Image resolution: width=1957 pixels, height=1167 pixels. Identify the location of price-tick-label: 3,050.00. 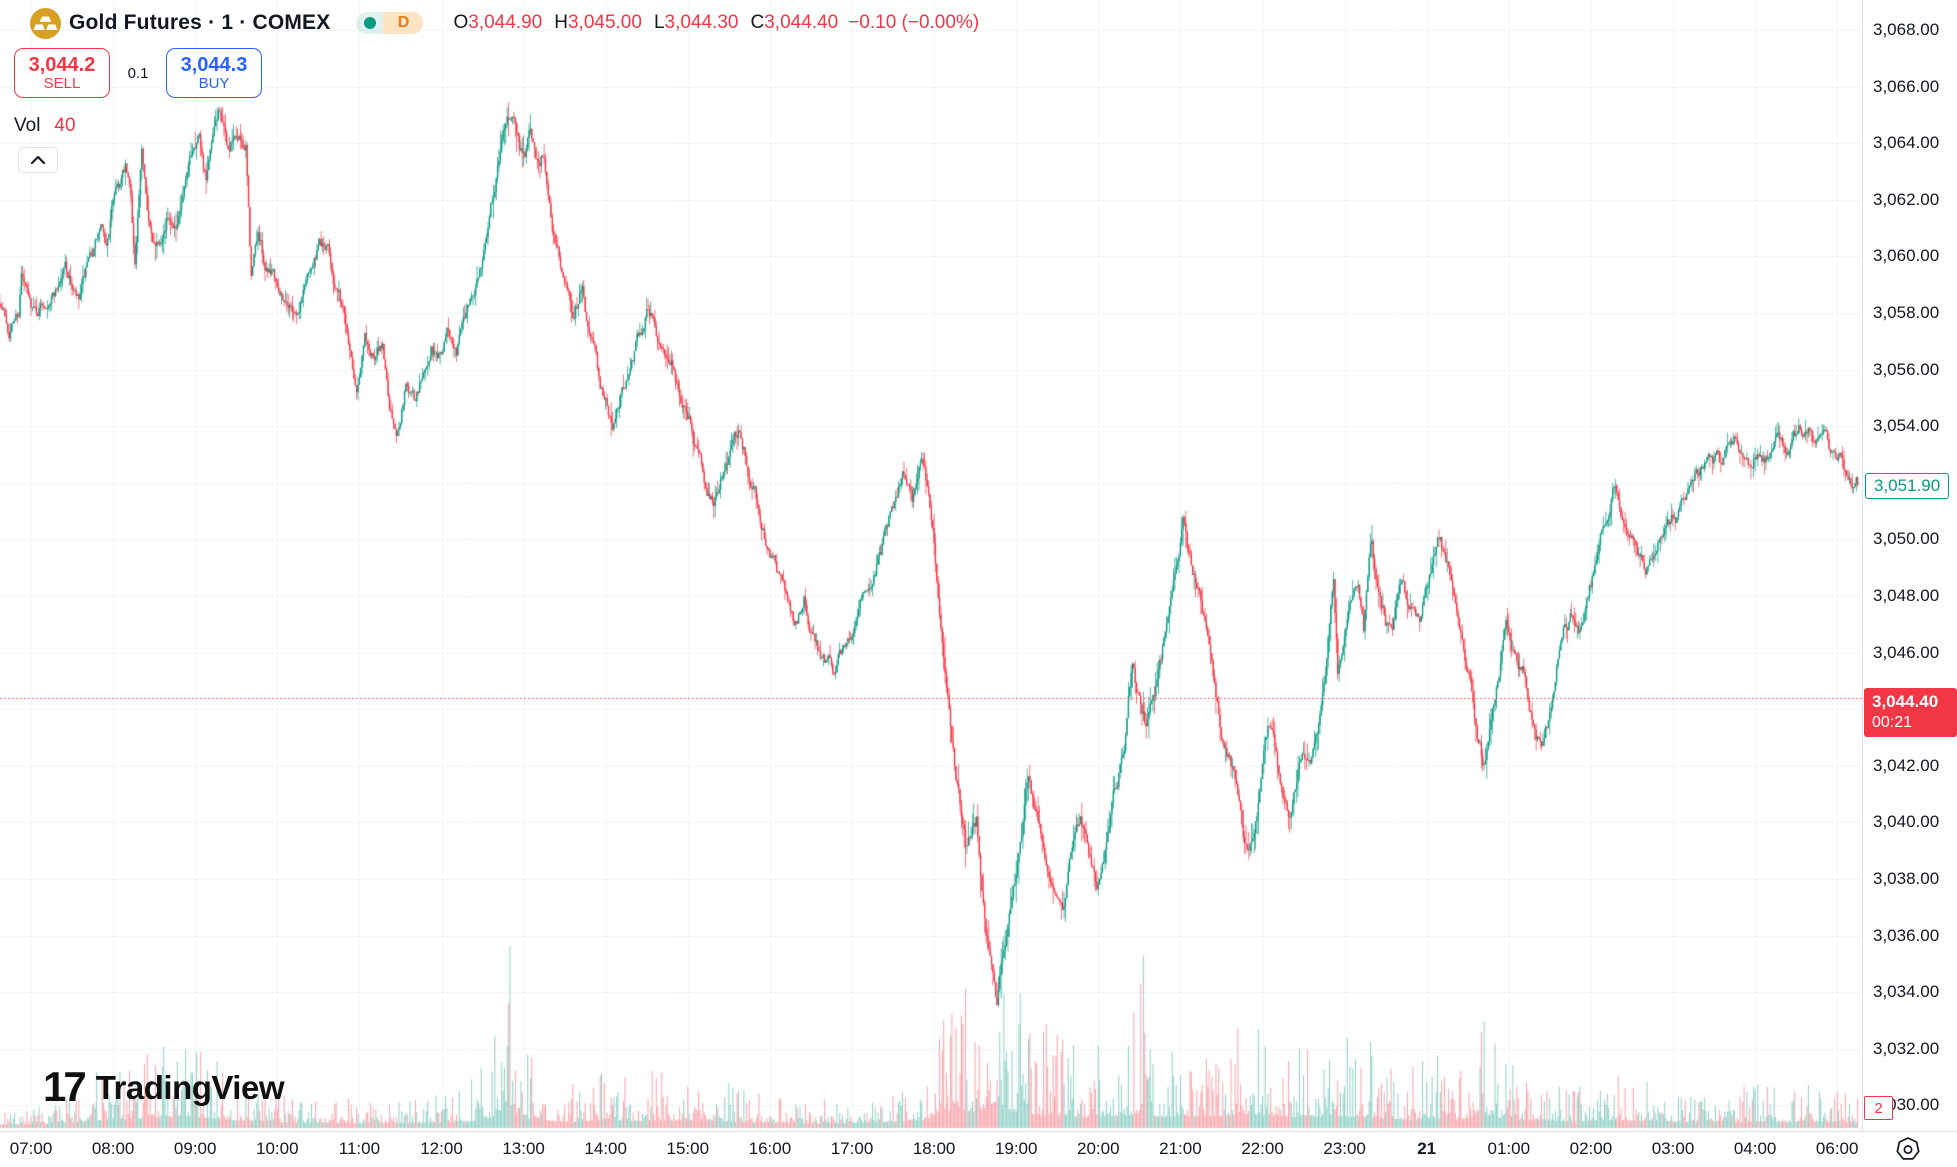
(1906, 539).